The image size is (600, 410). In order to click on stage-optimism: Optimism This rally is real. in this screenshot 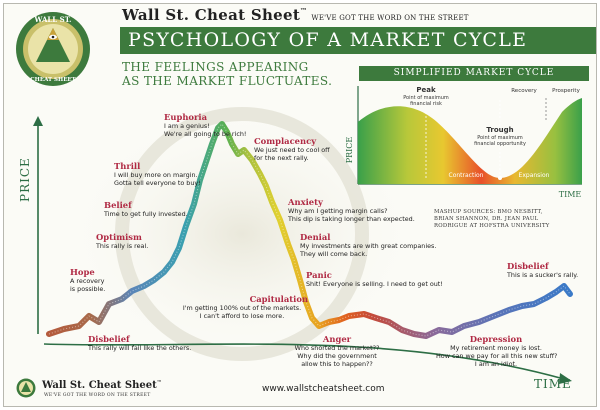, I will do `click(122, 241)`.